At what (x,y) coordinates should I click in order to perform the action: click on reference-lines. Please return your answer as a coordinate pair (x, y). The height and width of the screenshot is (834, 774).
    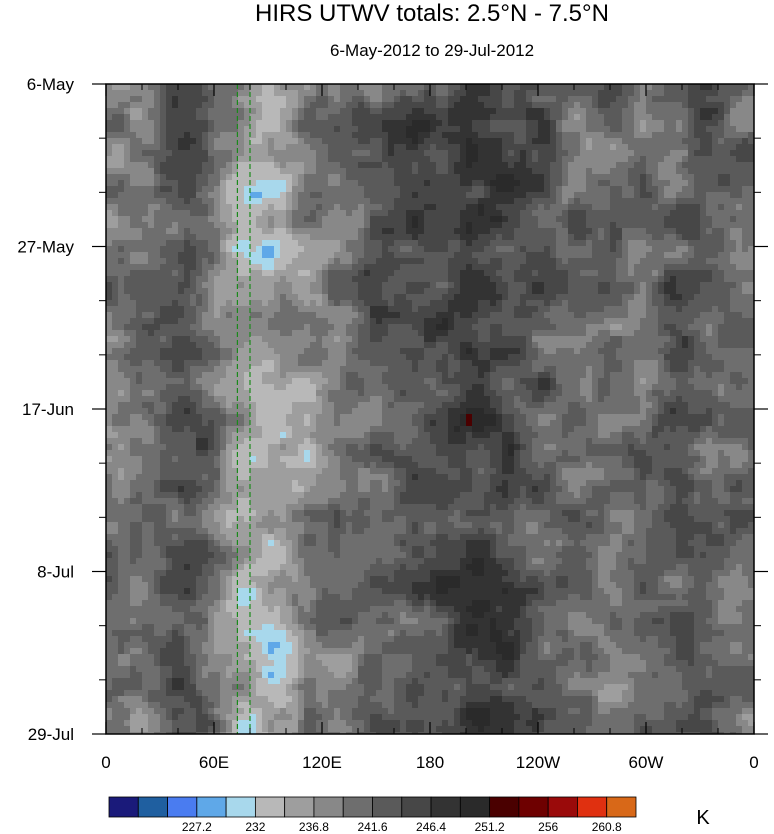
    Looking at the image, I should click on (243, 409).